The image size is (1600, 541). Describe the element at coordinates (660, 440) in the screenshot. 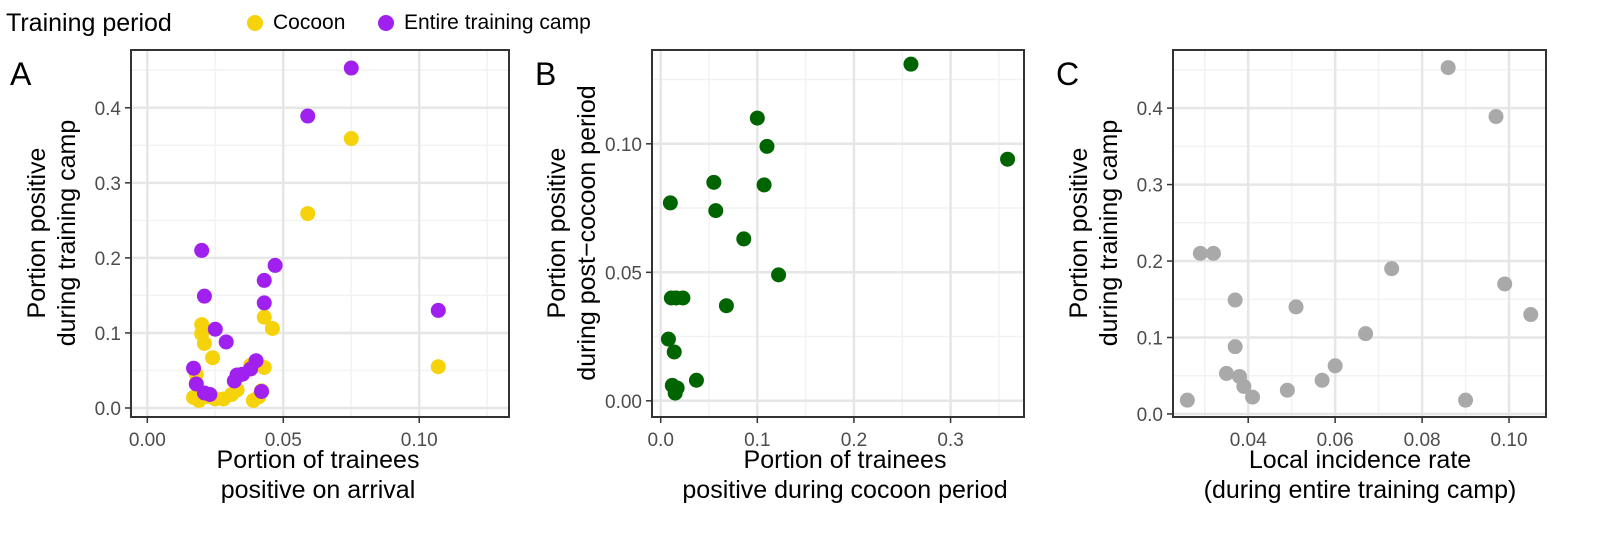

I see `x-tick-label: 0.0` at that location.